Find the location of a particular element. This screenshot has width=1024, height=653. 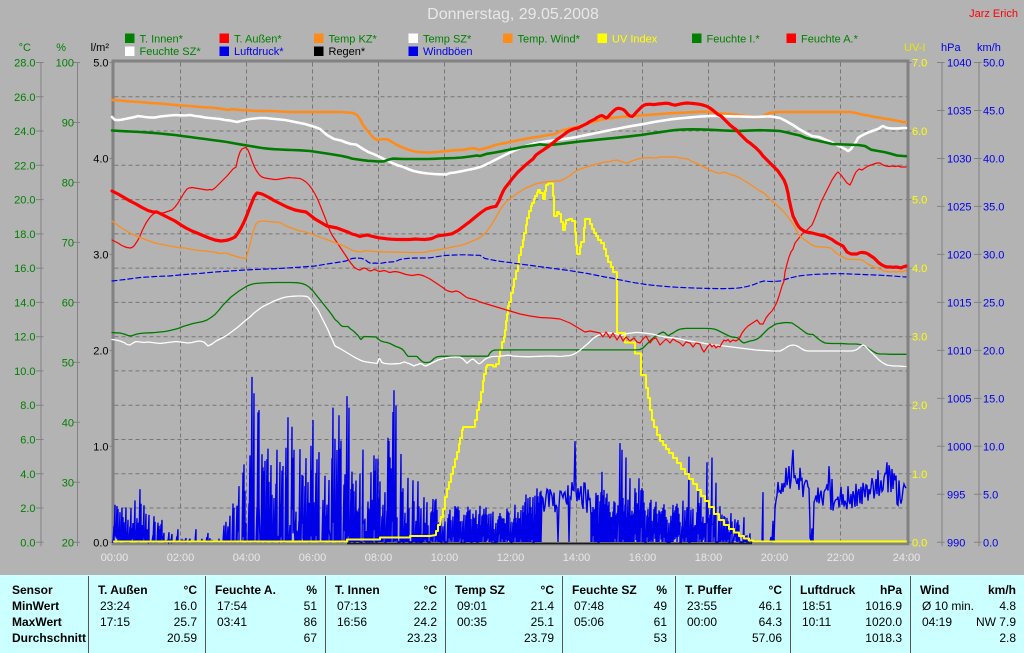

svg-text: UV Index is located at coordinates (635, 39).